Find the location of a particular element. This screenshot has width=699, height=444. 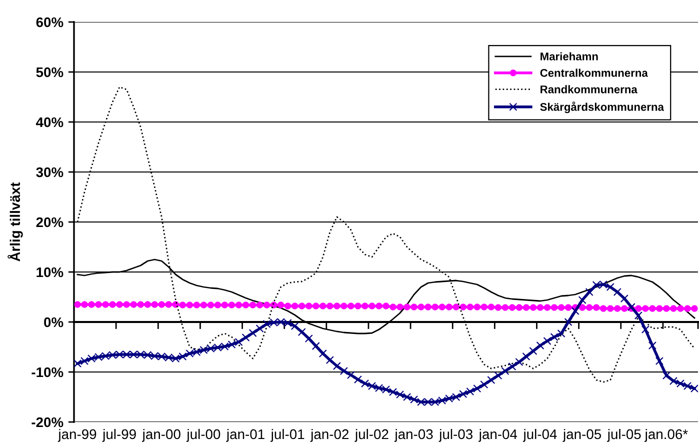

y-tick-label: 50% is located at coordinates (50, 72).